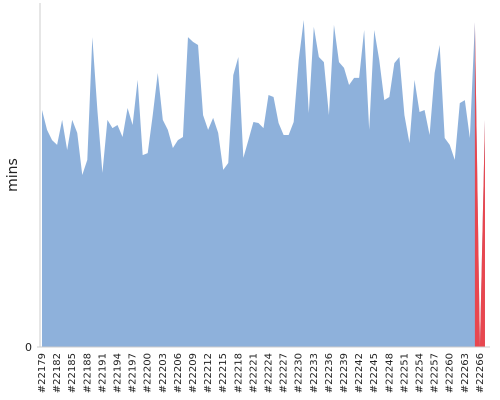 This screenshot has width=500, height=400. I want to click on x-tick-label: #22242, so click(359, 373).